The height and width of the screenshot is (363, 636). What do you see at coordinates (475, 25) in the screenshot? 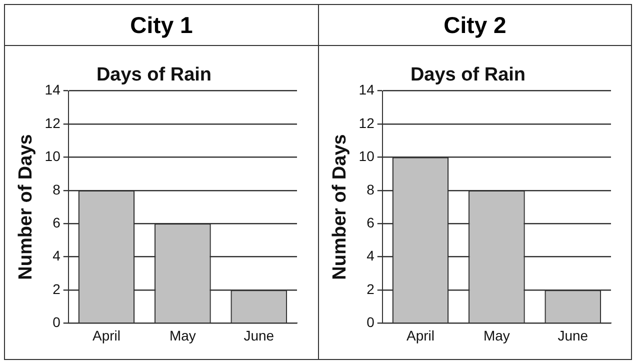
I see `chart-title: City 2` at bounding box center [475, 25].